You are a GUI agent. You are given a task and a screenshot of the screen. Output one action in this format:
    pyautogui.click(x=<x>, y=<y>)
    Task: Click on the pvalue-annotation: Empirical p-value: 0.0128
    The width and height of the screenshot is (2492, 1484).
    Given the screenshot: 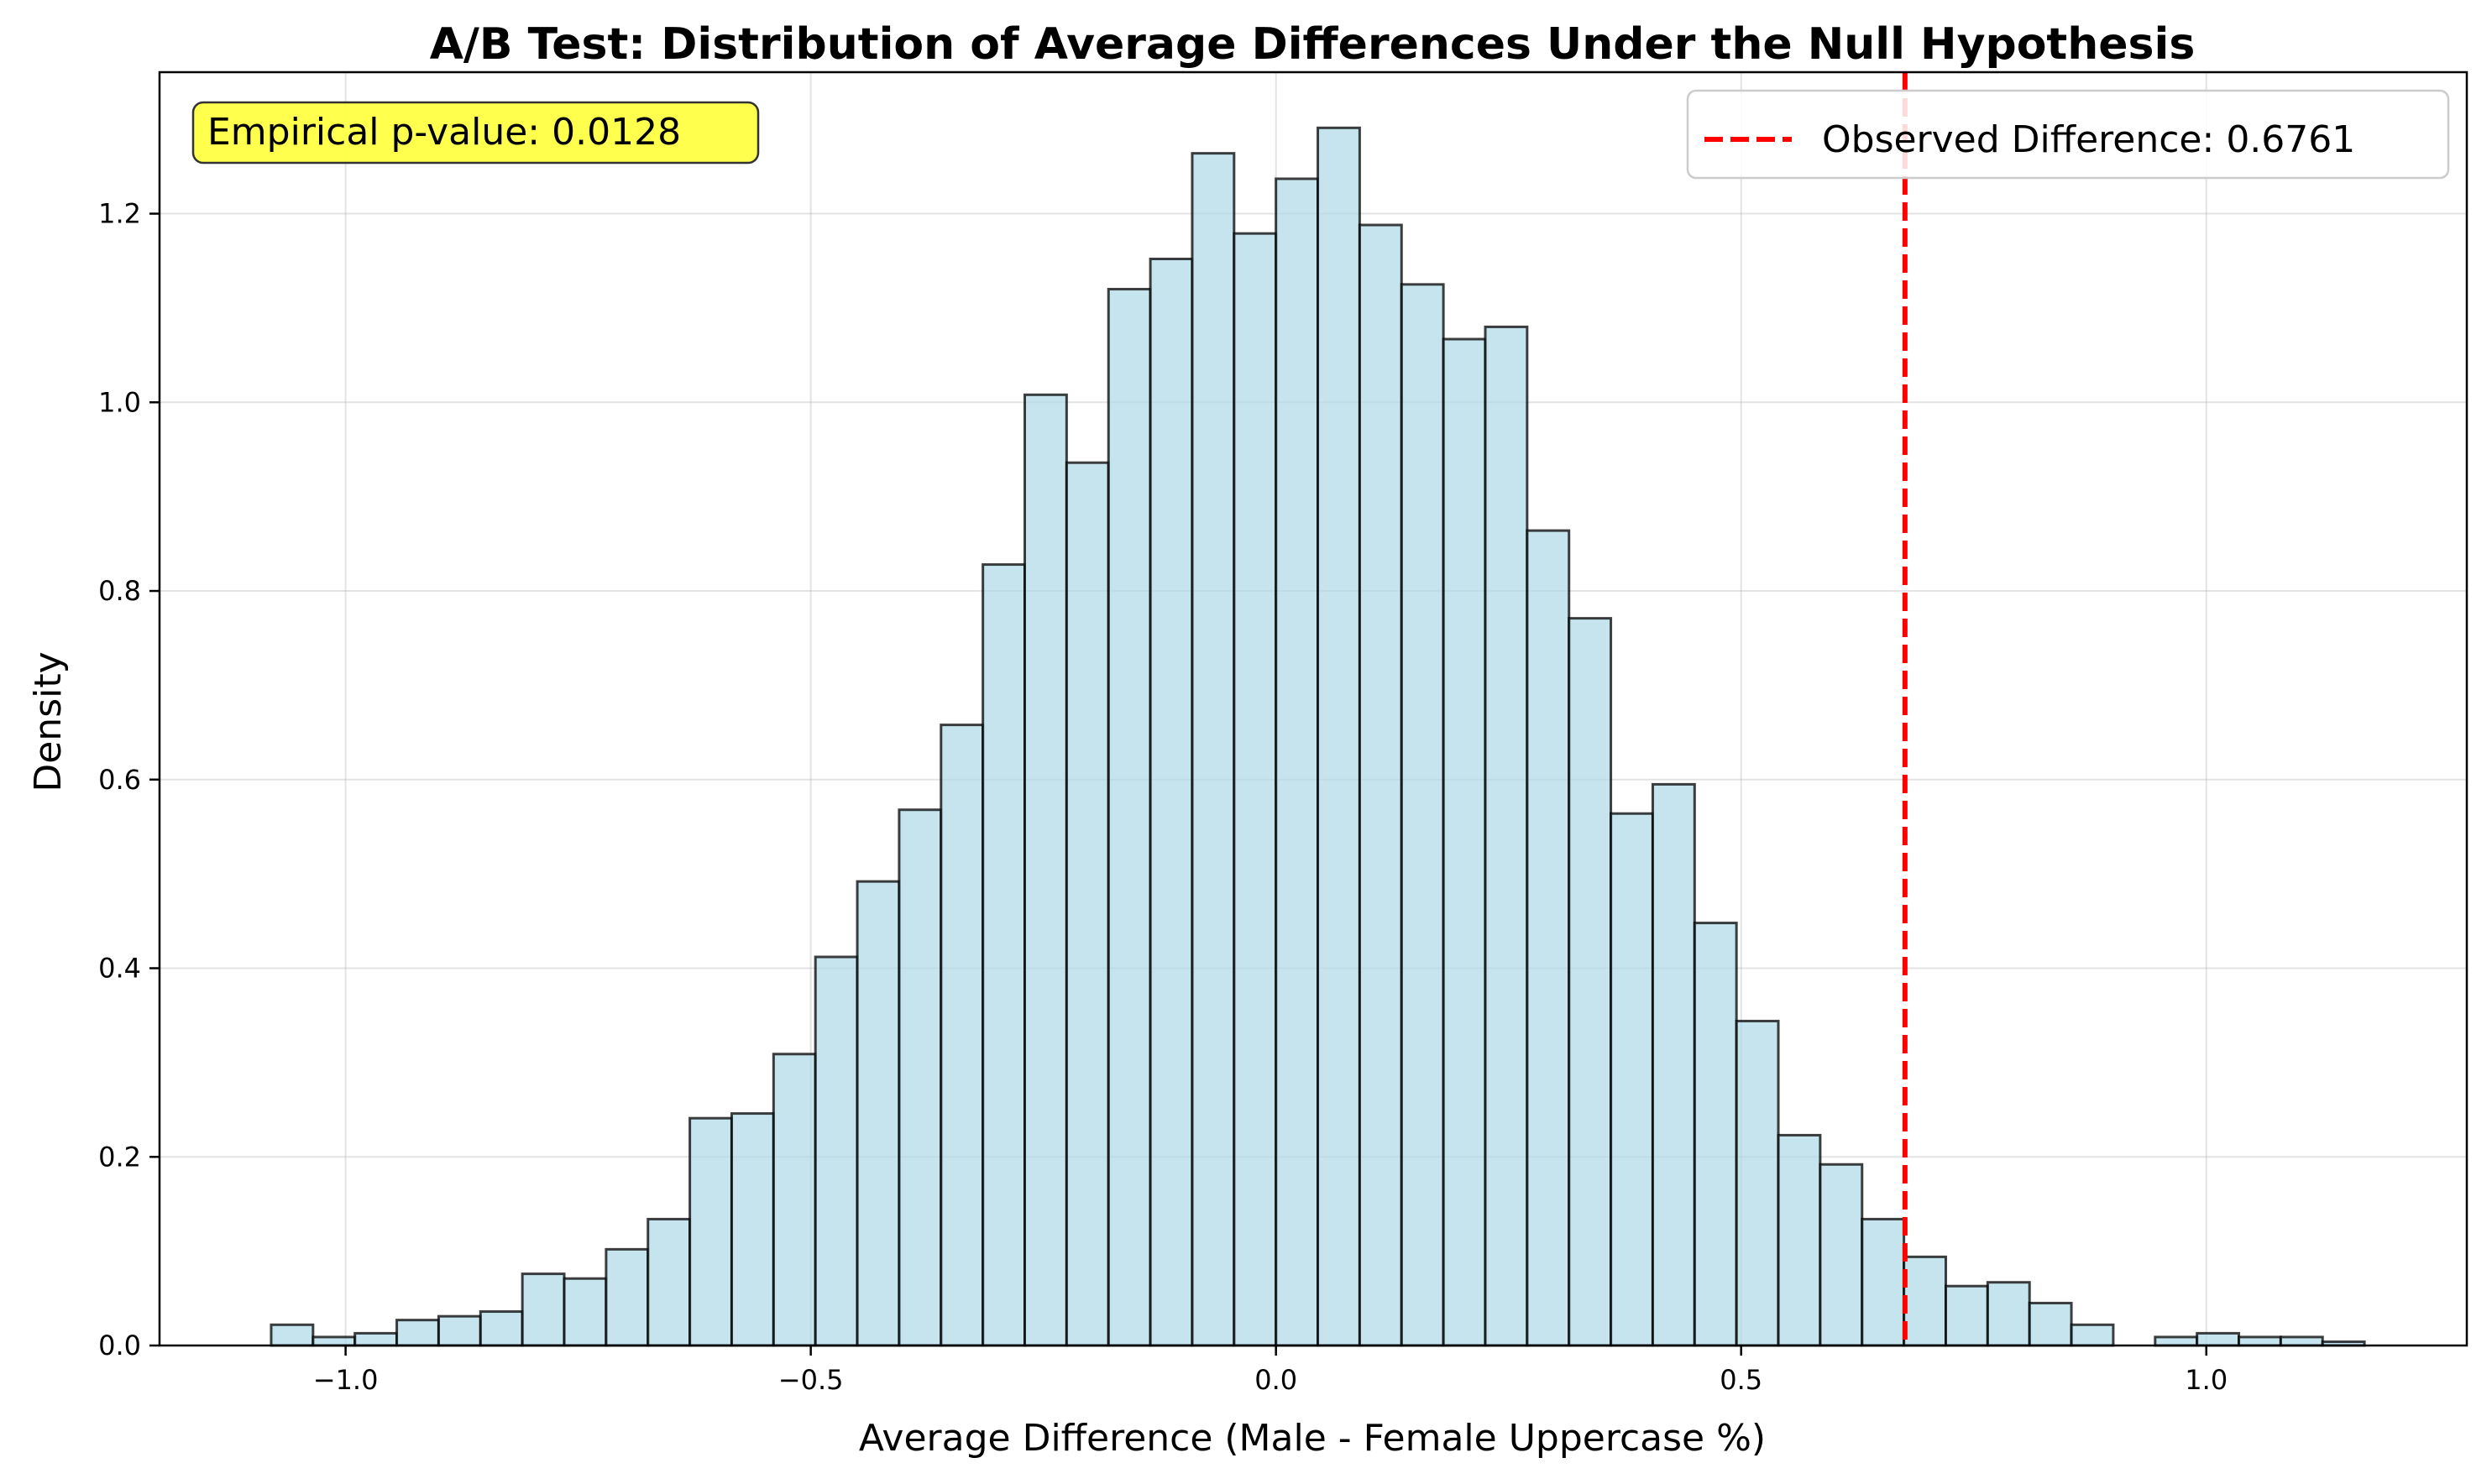 What is the action you would take?
    pyautogui.click(x=476, y=133)
    